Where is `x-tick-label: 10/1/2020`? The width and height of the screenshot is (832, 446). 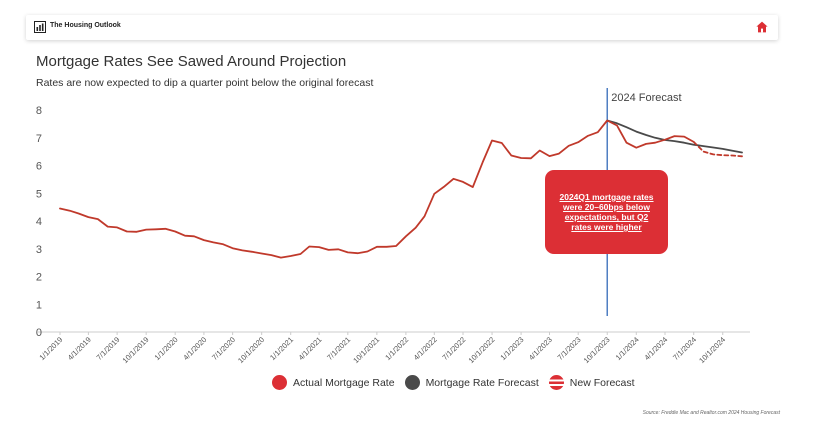 x-tick-label: 10/1/2020 is located at coordinates (251, 350).